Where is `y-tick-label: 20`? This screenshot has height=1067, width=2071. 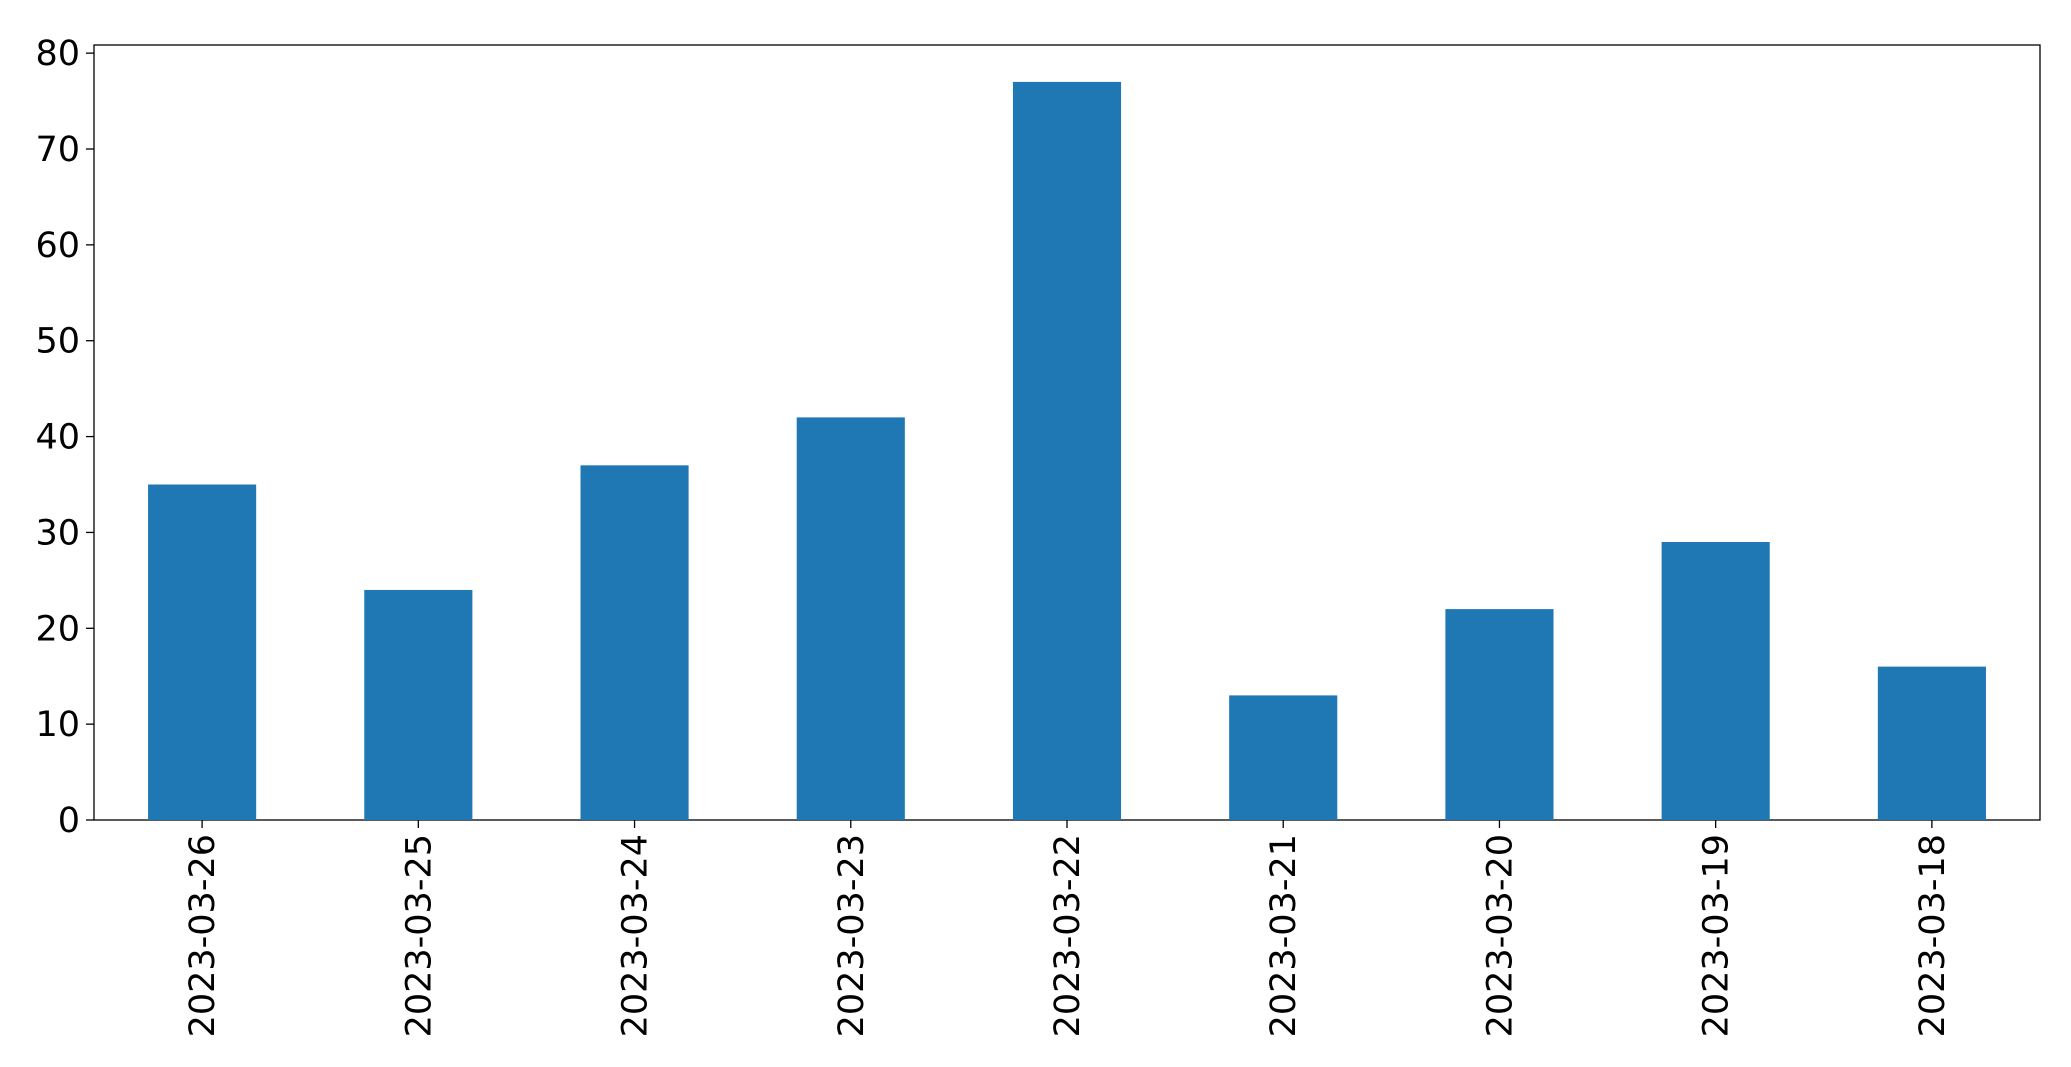 y-tick-label: 20 is located at coordinates (57, 629).